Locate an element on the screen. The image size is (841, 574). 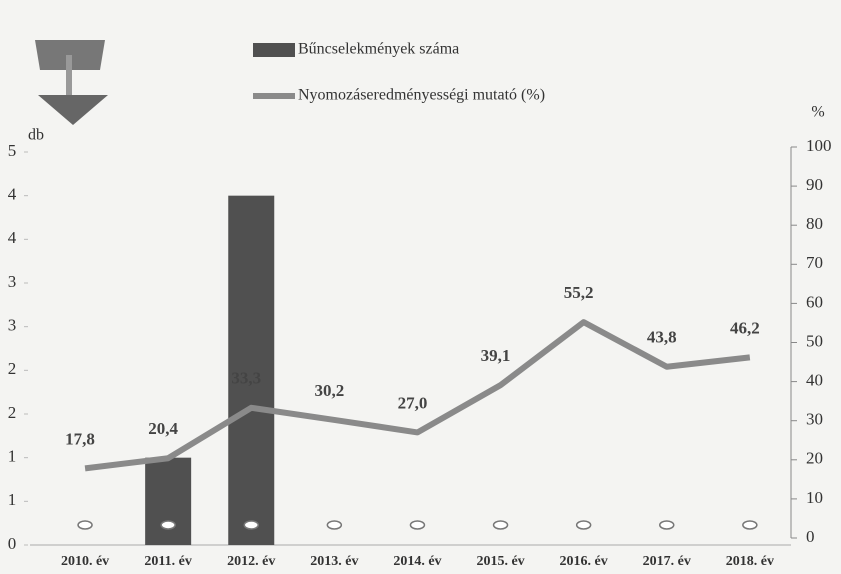
y-tick-label: 5 is located at coordinates (12, 150).